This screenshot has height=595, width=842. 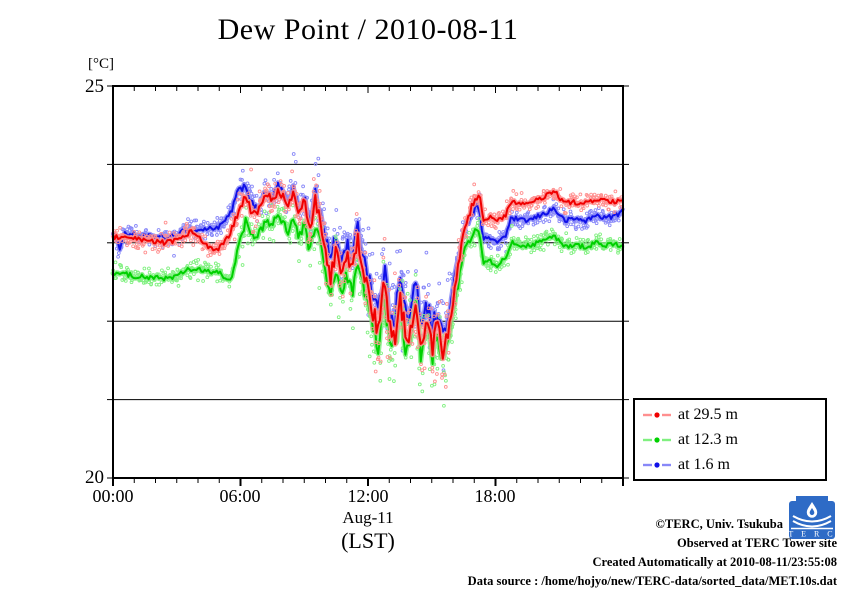 What do you see at coordinates (368, 517) in the screenshot?
I see `x-axis-date-label: Aug-11` at bounding box center [368, 517].